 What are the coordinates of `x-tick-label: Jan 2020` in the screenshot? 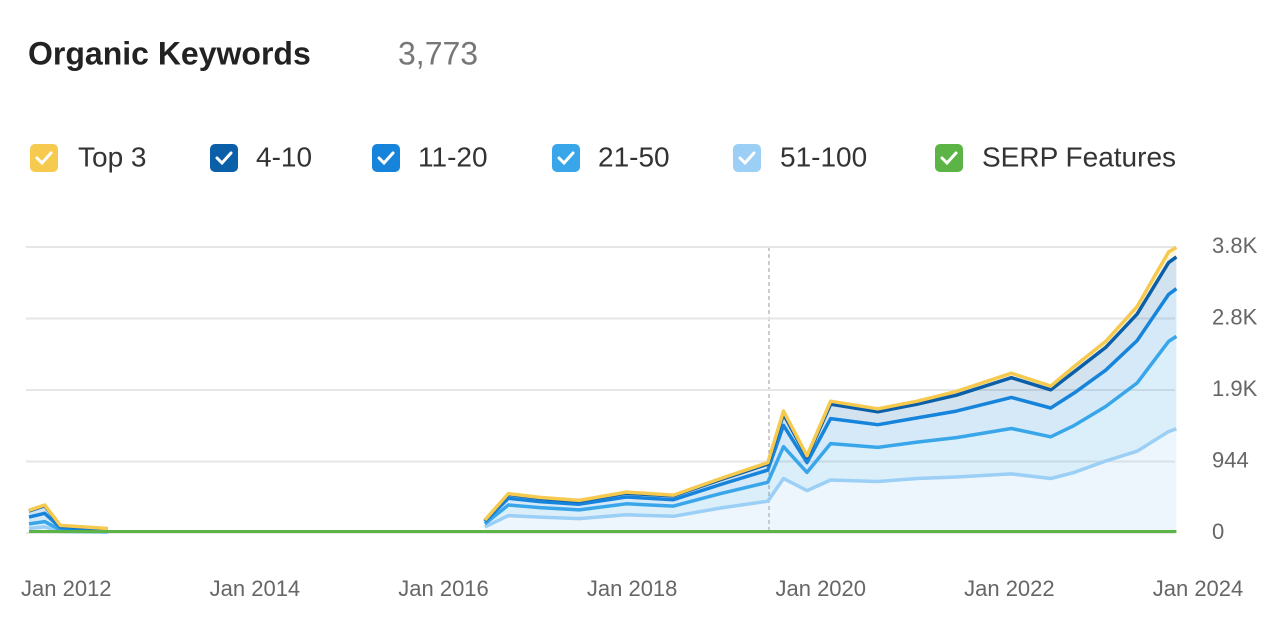 It's located at (820, 588).